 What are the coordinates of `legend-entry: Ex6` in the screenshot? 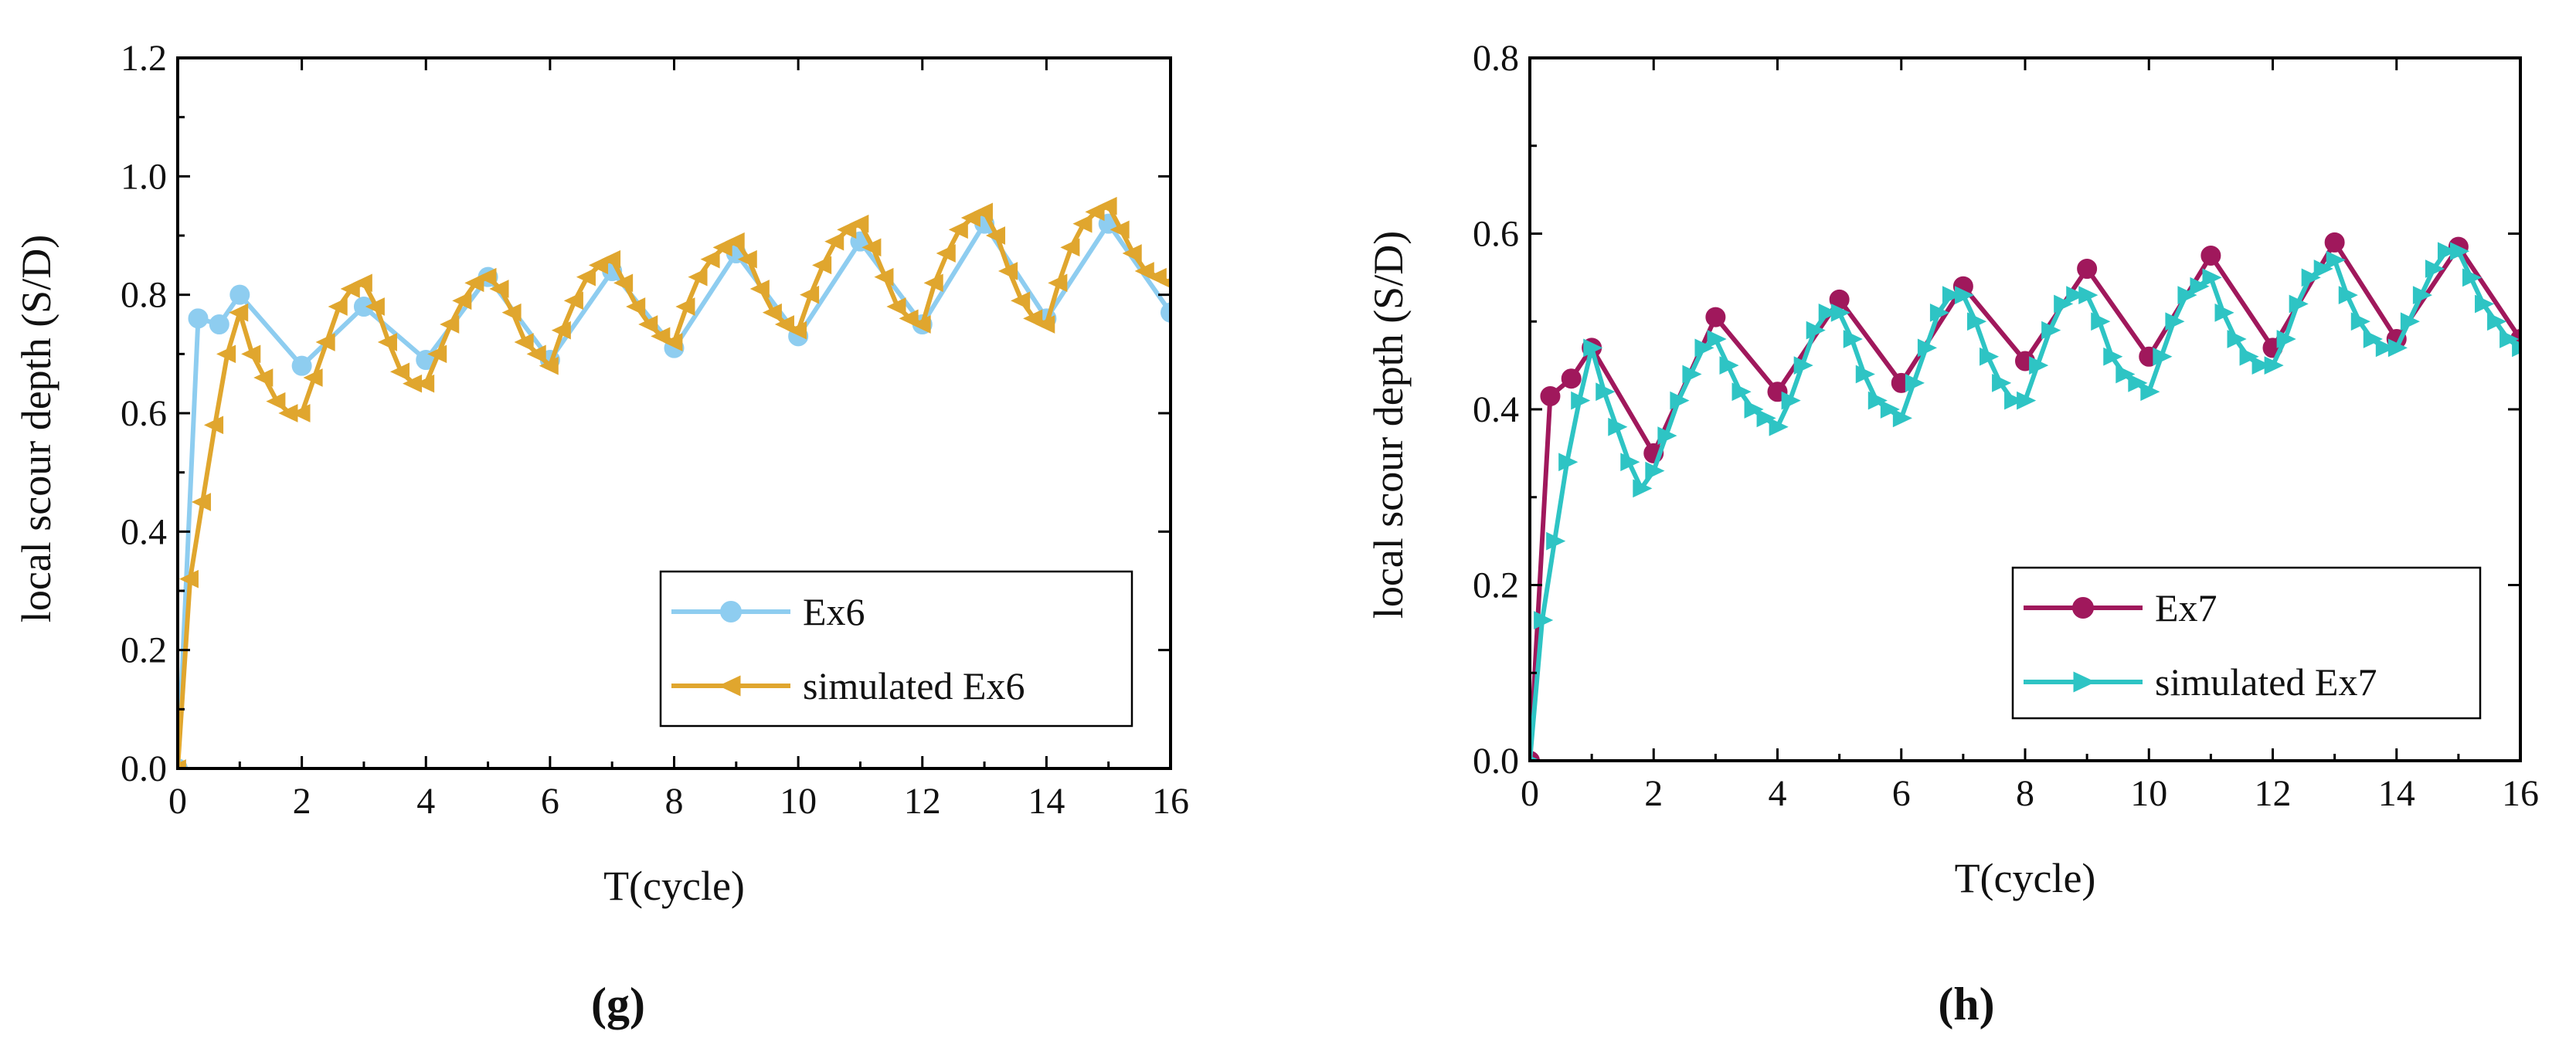 It's located at (768, 611).